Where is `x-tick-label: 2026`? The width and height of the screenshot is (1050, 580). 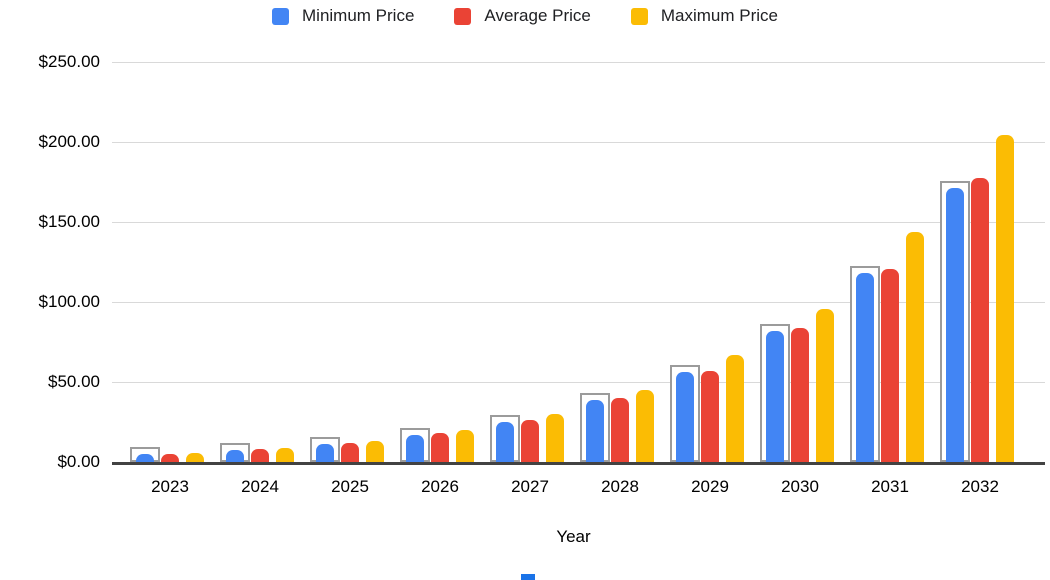 x-tick-label: 2026 is located at coordinates (440, 486).